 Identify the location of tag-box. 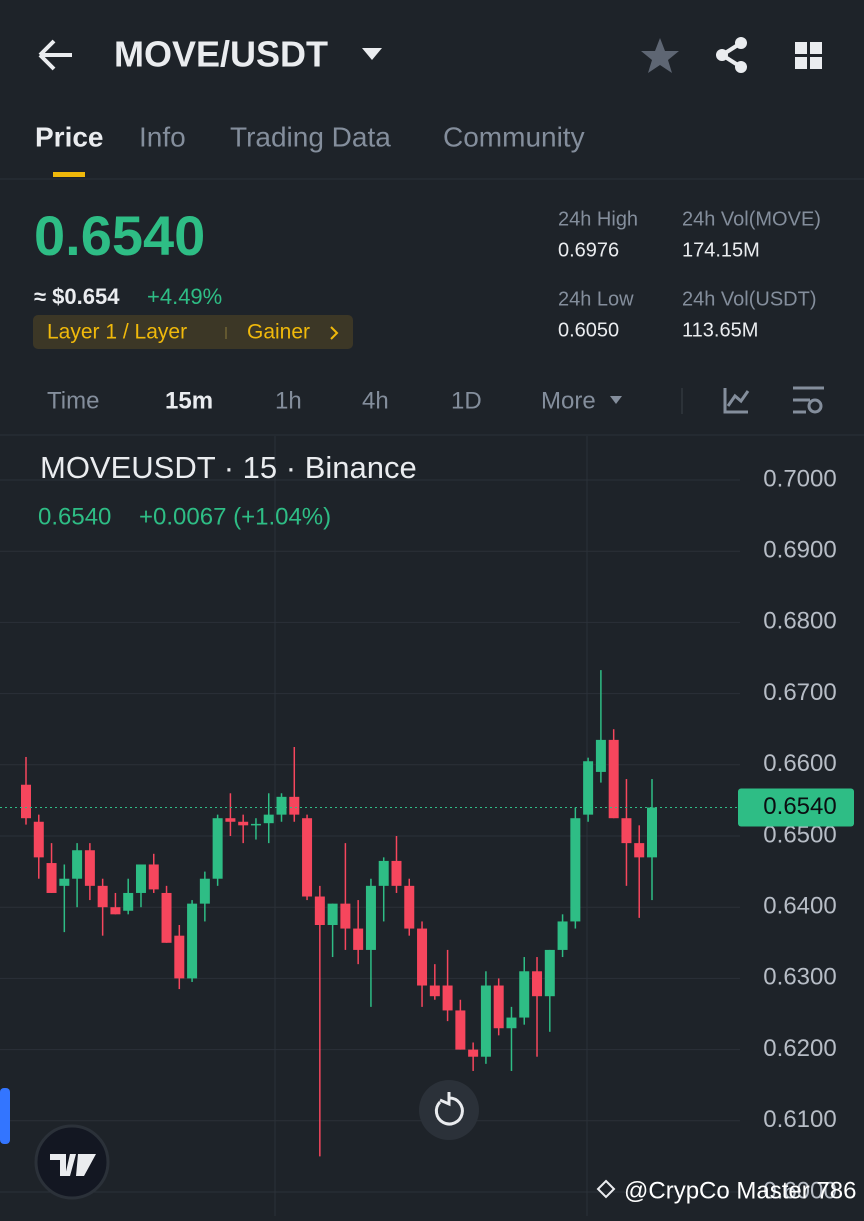
(193, 332).